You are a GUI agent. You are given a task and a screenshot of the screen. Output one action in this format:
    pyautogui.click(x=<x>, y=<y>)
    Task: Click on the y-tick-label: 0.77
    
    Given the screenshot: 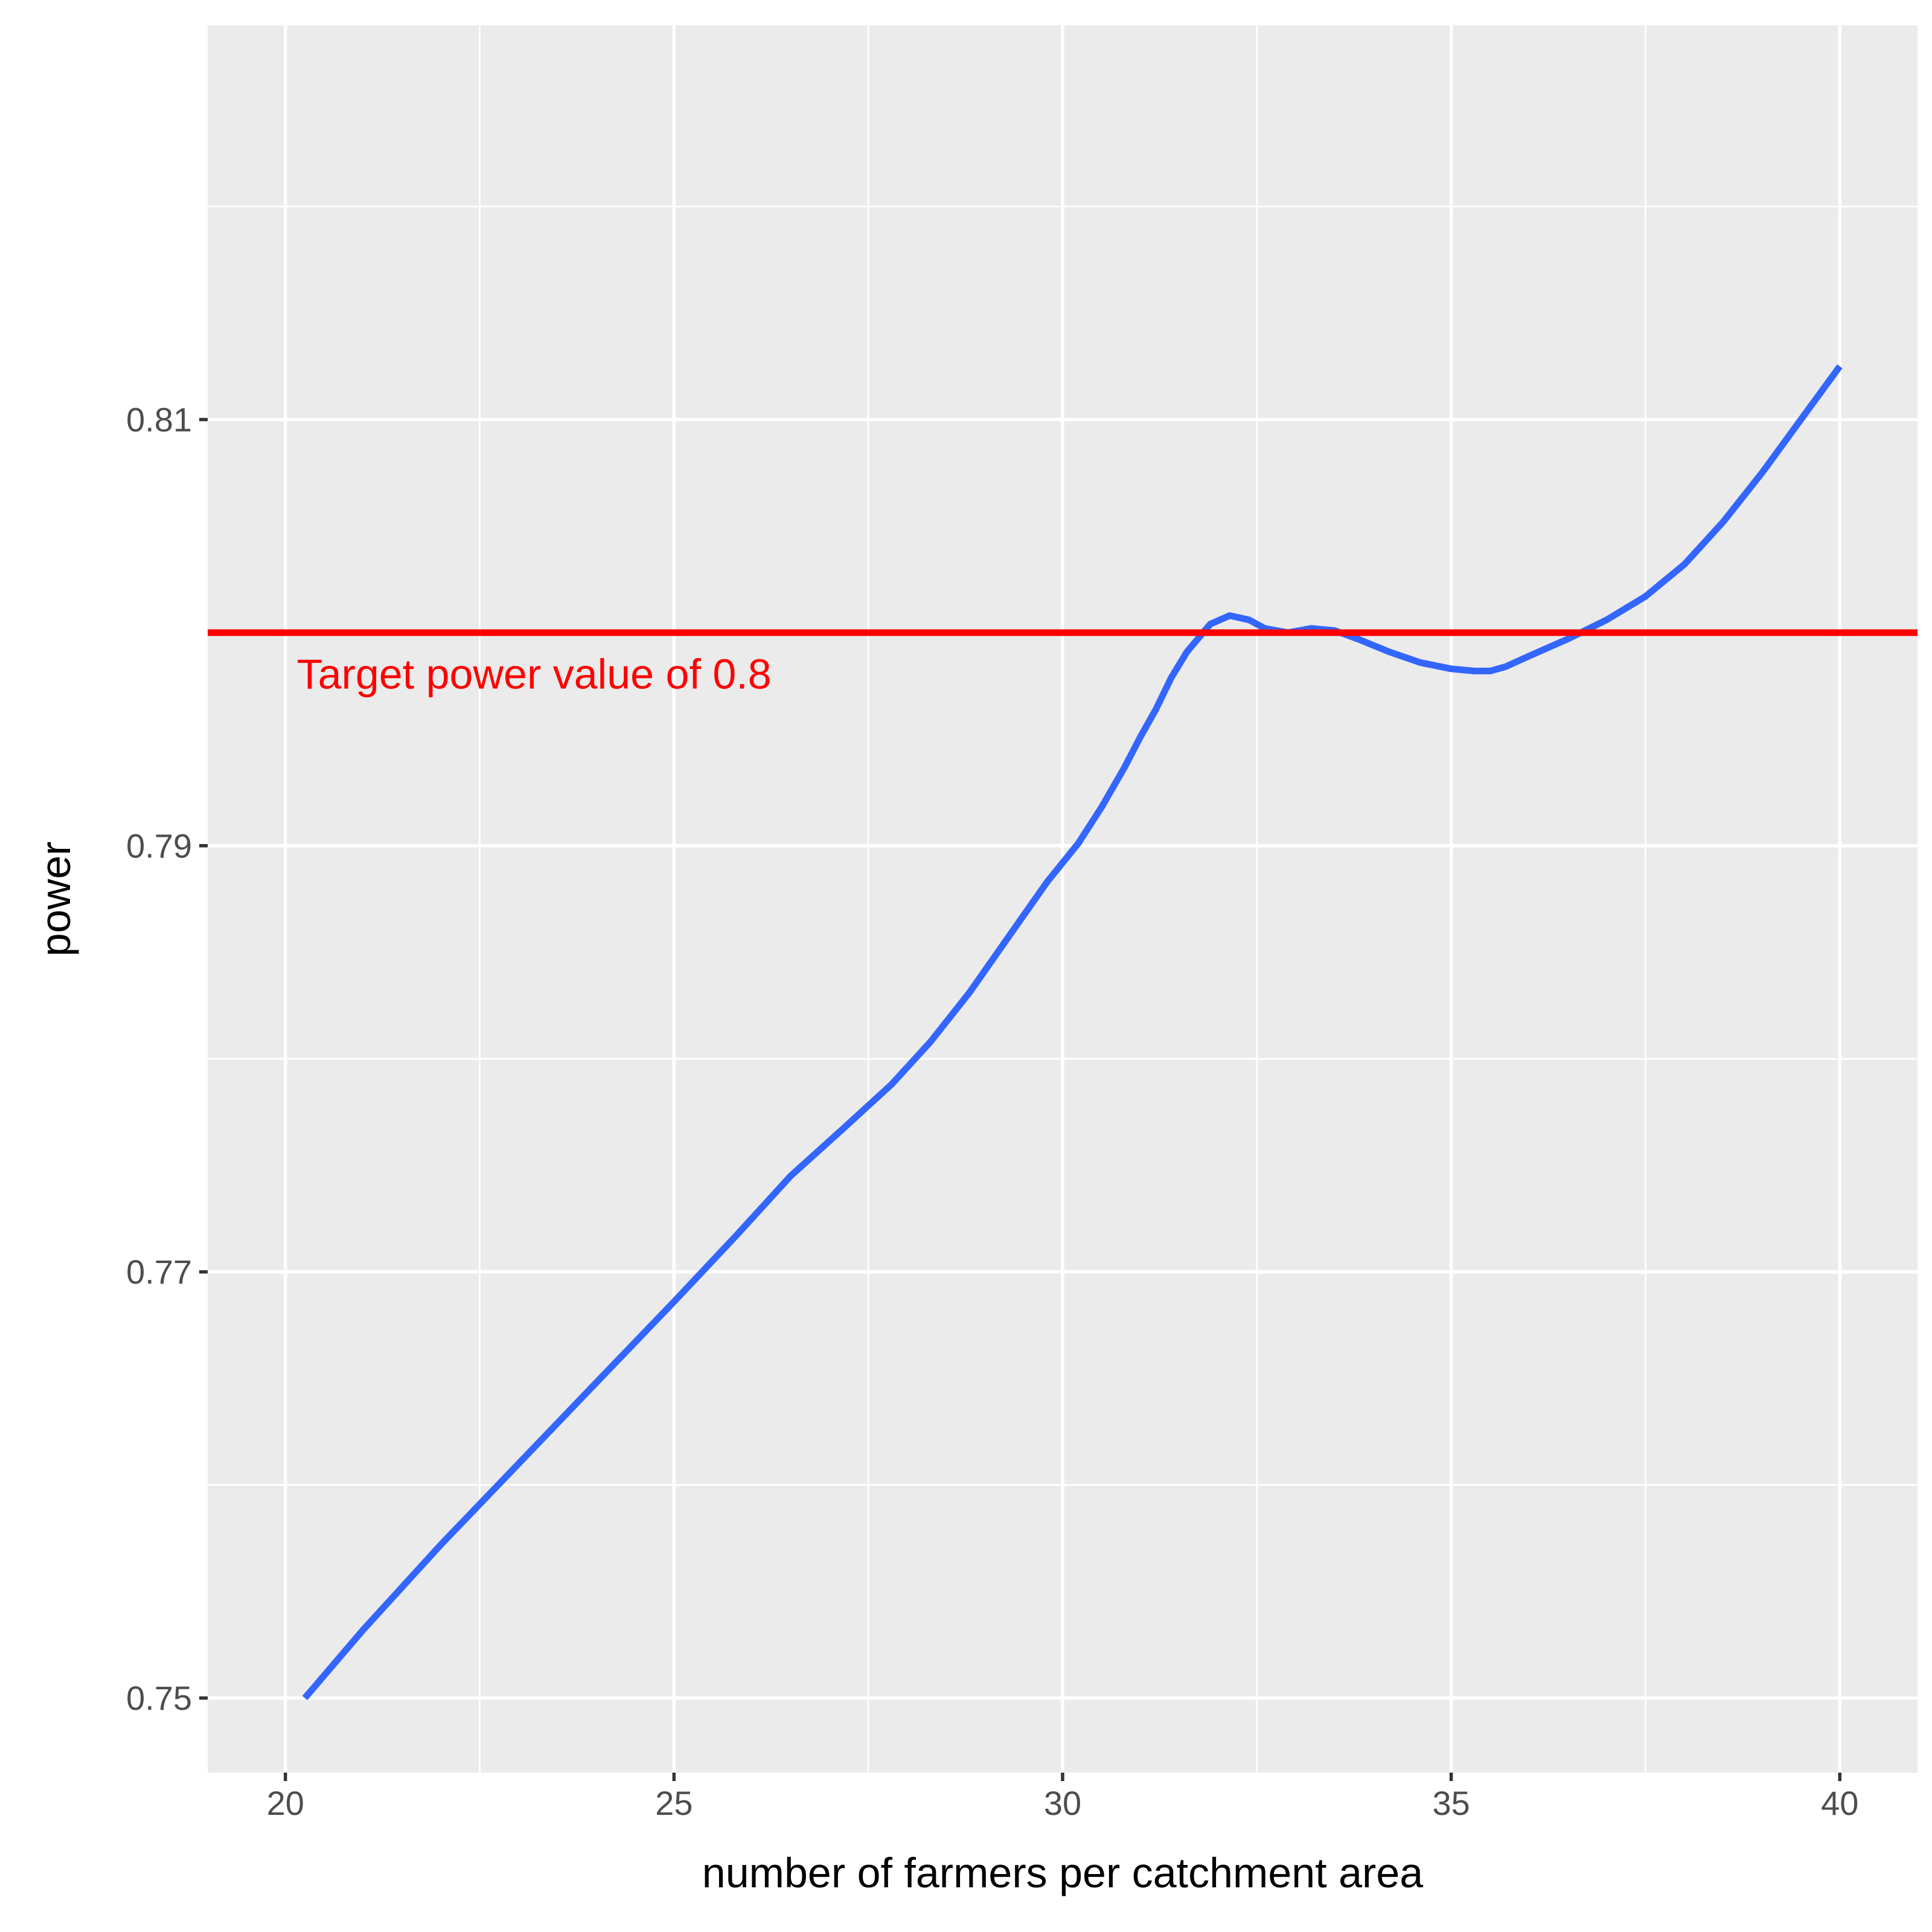 What is the action you would take?
    pyautogui.click(x=159, y=1272)
    